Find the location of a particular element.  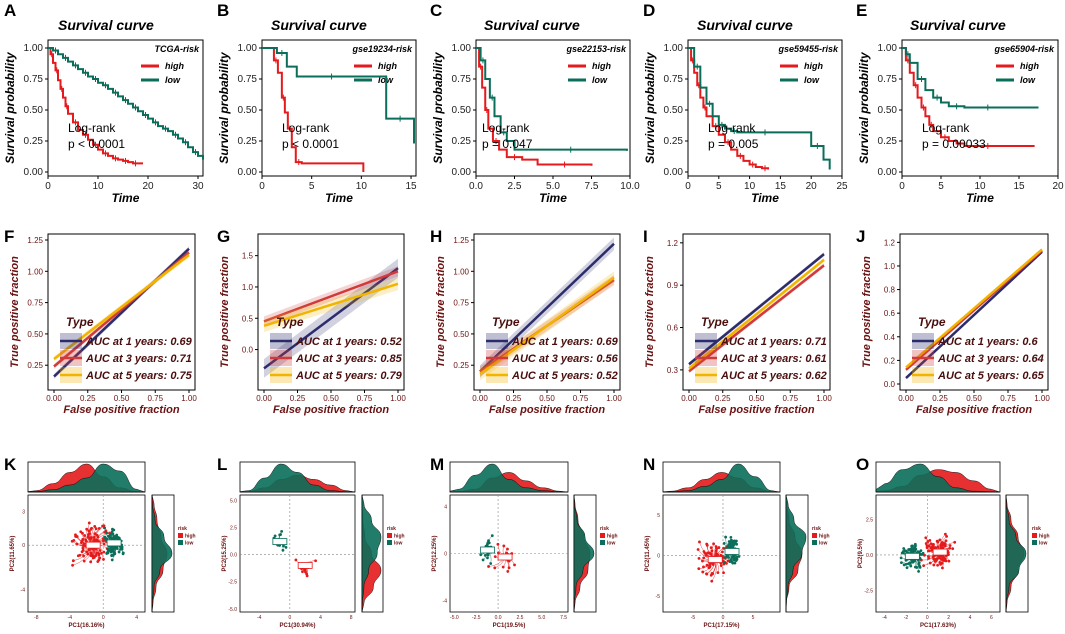

y-axis-label: PC2(11.65%) is located at coordinates (13, 554).